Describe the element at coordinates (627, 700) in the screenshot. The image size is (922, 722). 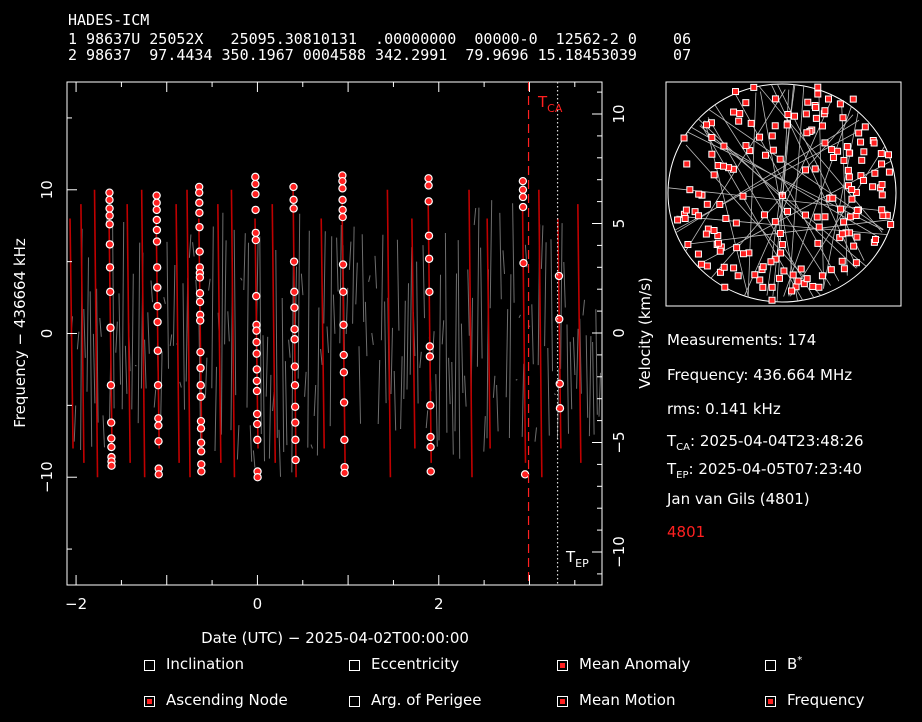
I see `checkbox-label: Mean Motion` at that location.